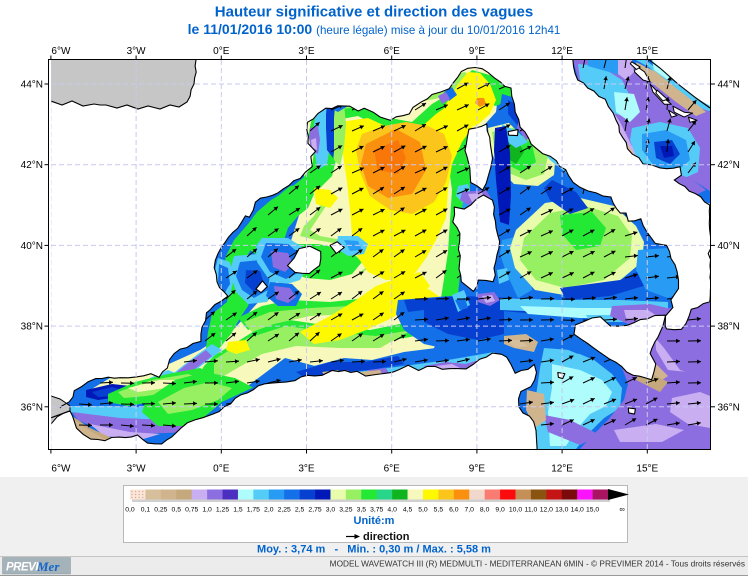 This screenshot has height=576, width=748. Describe the element at coordinates (222, 510) in the screenshot. I see `svg-text: 1,25` at that location.